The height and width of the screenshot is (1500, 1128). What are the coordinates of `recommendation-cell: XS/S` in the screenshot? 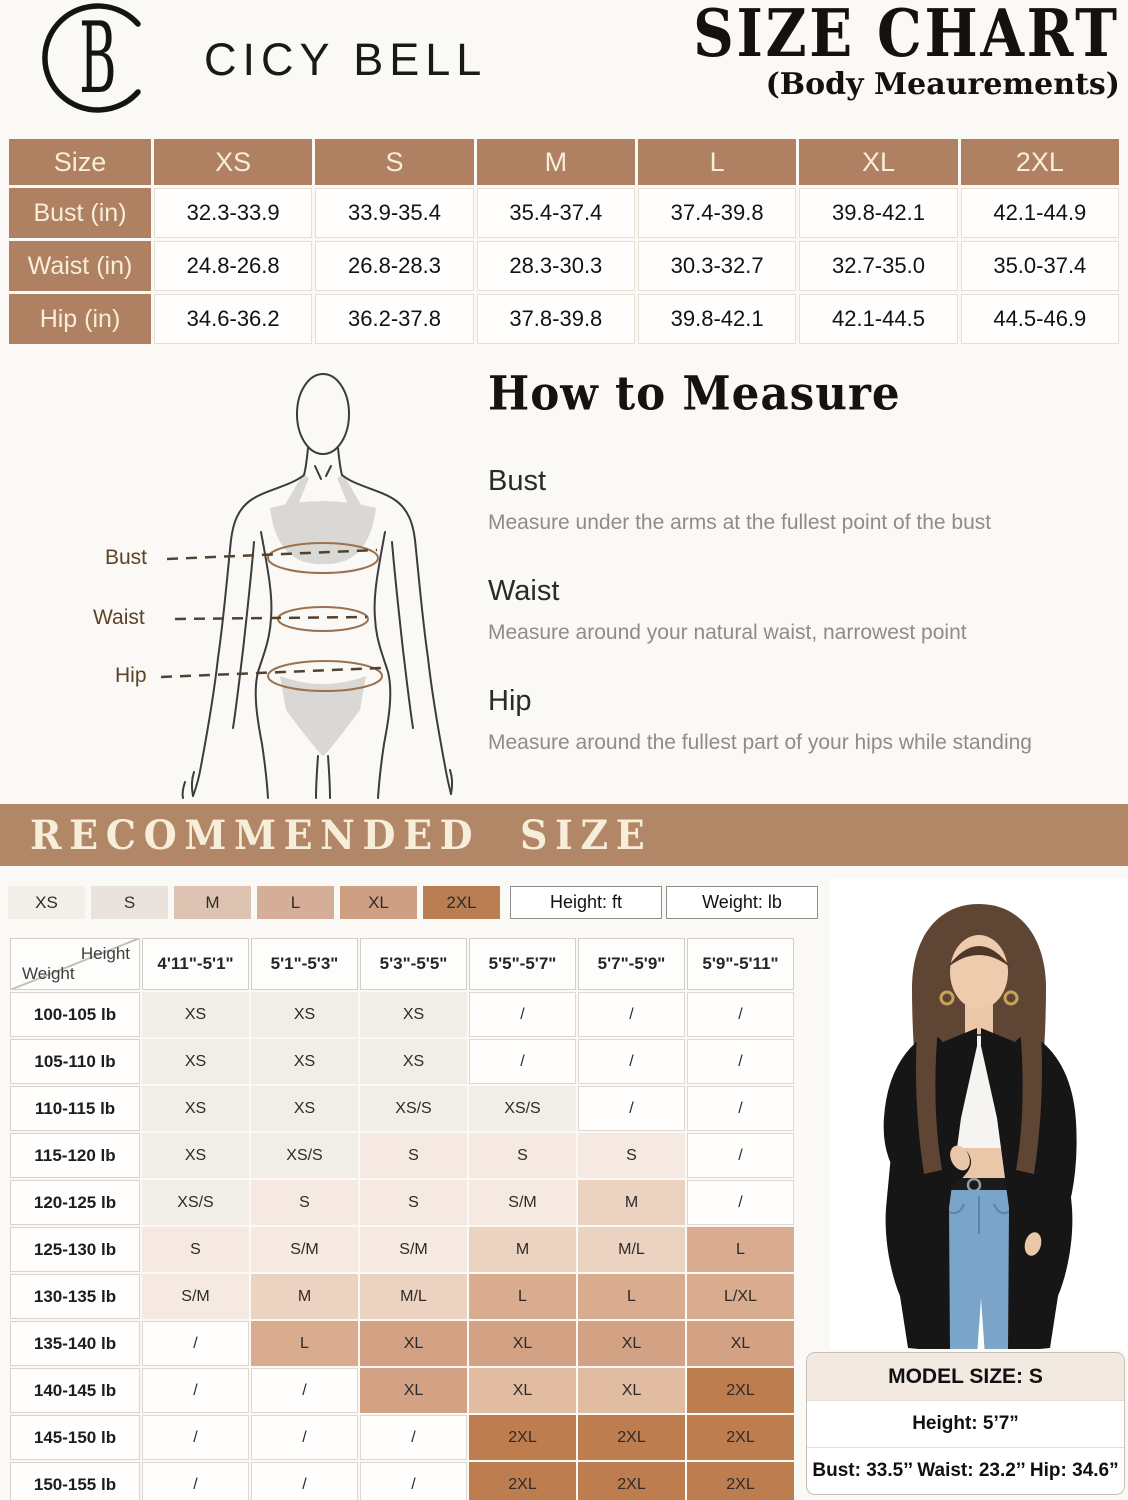 It's located at (195, 1202).